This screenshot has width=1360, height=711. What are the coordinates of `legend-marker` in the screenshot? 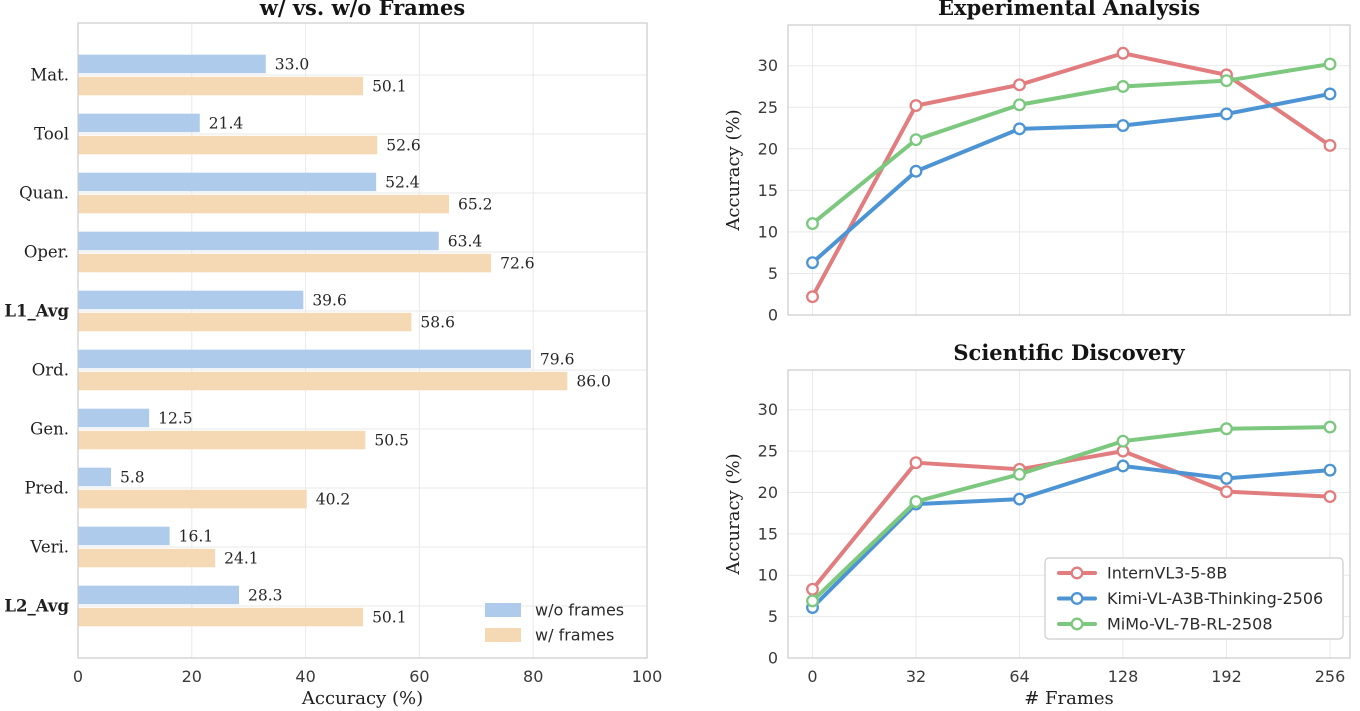 It's located at (1077, 598).